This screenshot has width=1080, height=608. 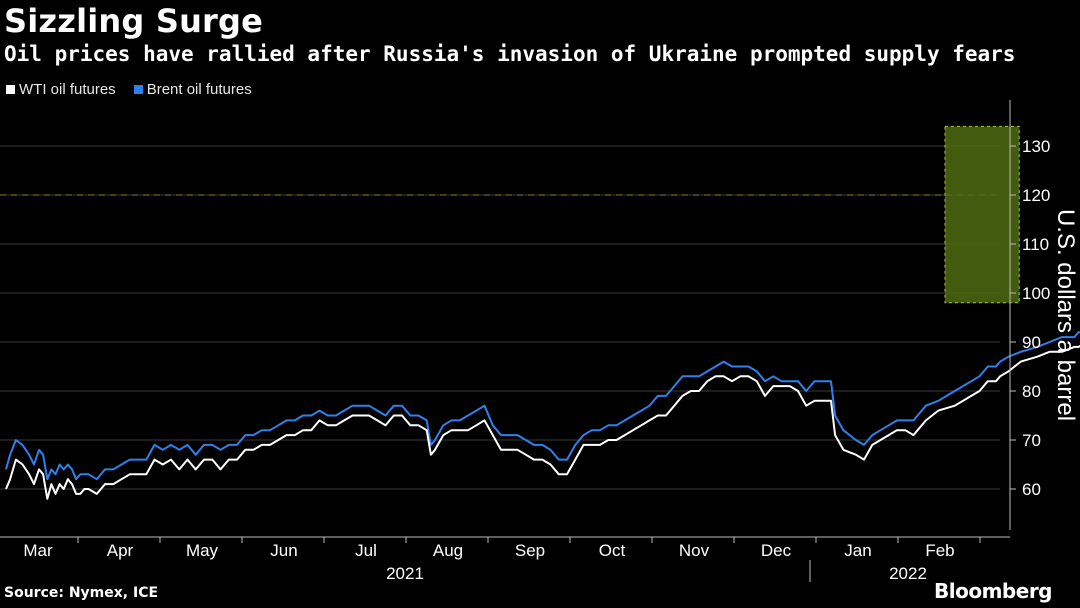 I want to click on source-note: Source: Nymex, ICE, so click(x=81, y=593).